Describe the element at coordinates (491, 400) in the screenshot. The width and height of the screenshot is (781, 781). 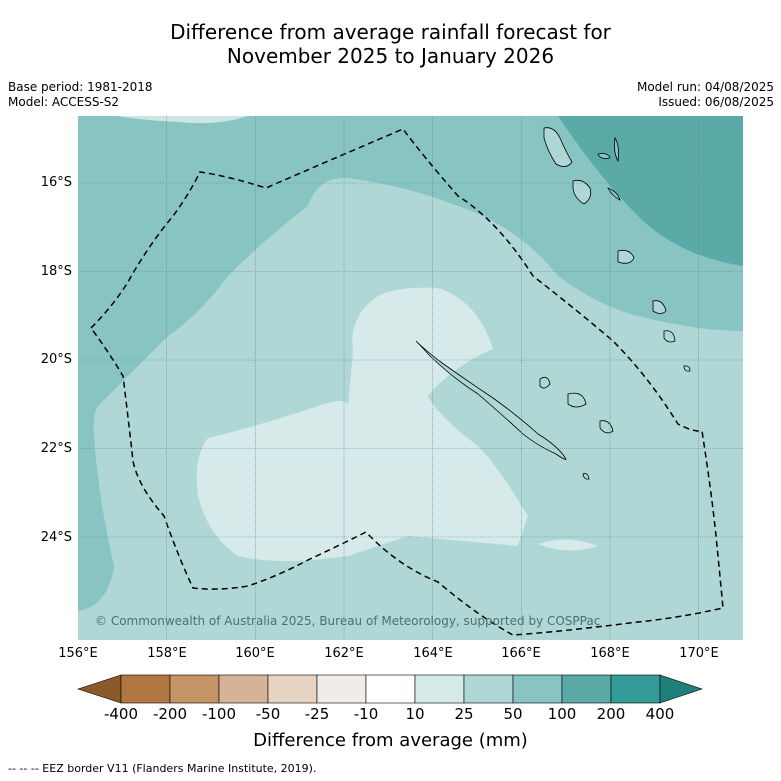
I see `island-new-caledonia` at that location.